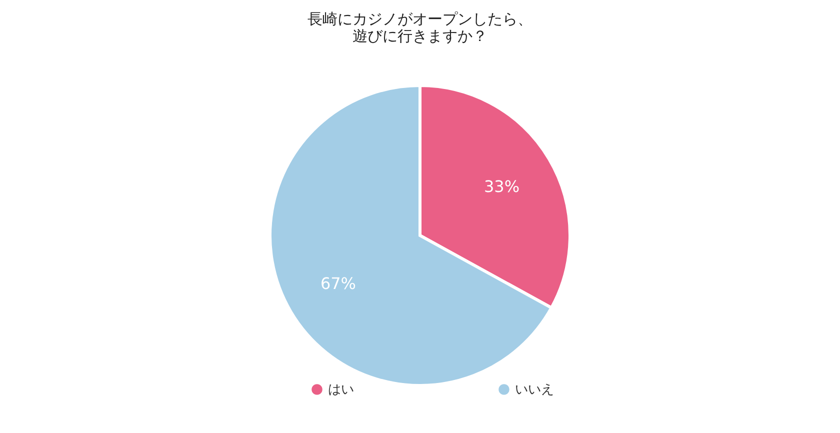  I want to click on data-label: 33%, so click(502, 186).